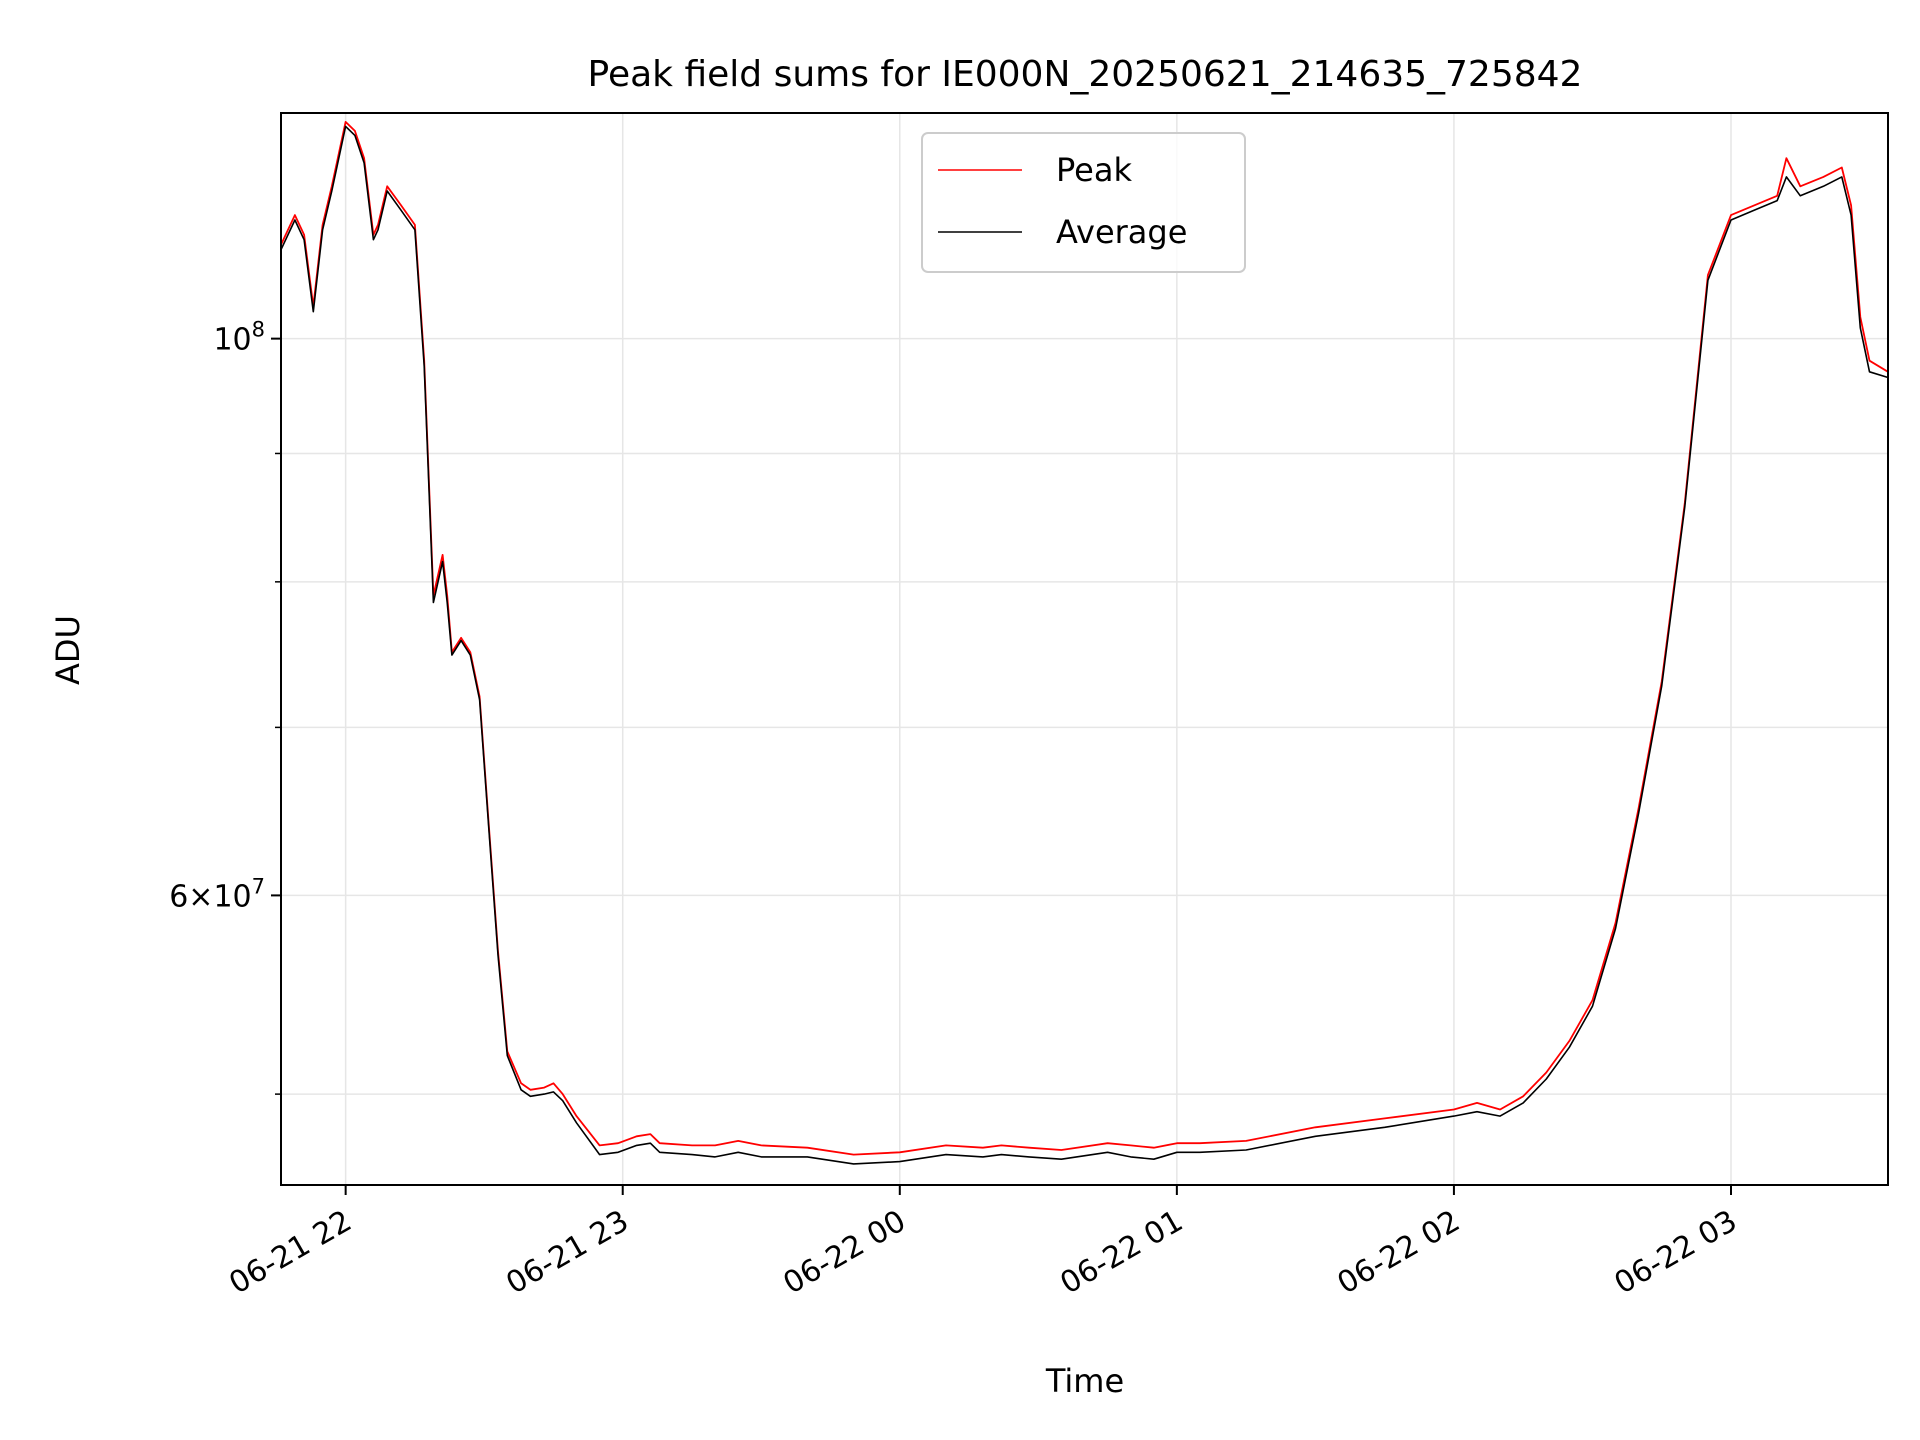  What do you see at coordinates (217, 894) in the screenshot?
I see `y-tick-label: 6×107` at bounding box center [217, 894].